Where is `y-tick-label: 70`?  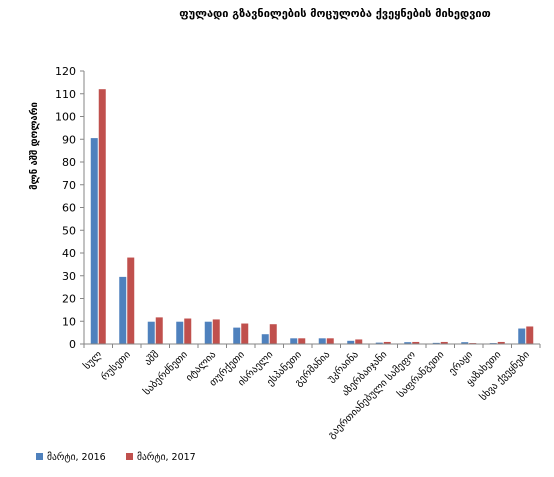
y-tick-label: 70 is located at coordinates (69, 185).